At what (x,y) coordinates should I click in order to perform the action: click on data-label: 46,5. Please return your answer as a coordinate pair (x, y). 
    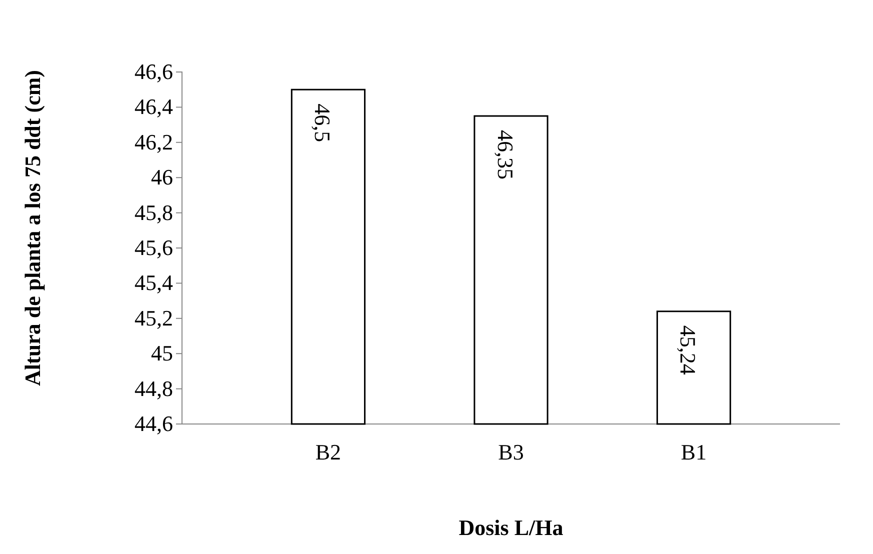
    Looking at the image, I should click on (323, 123).